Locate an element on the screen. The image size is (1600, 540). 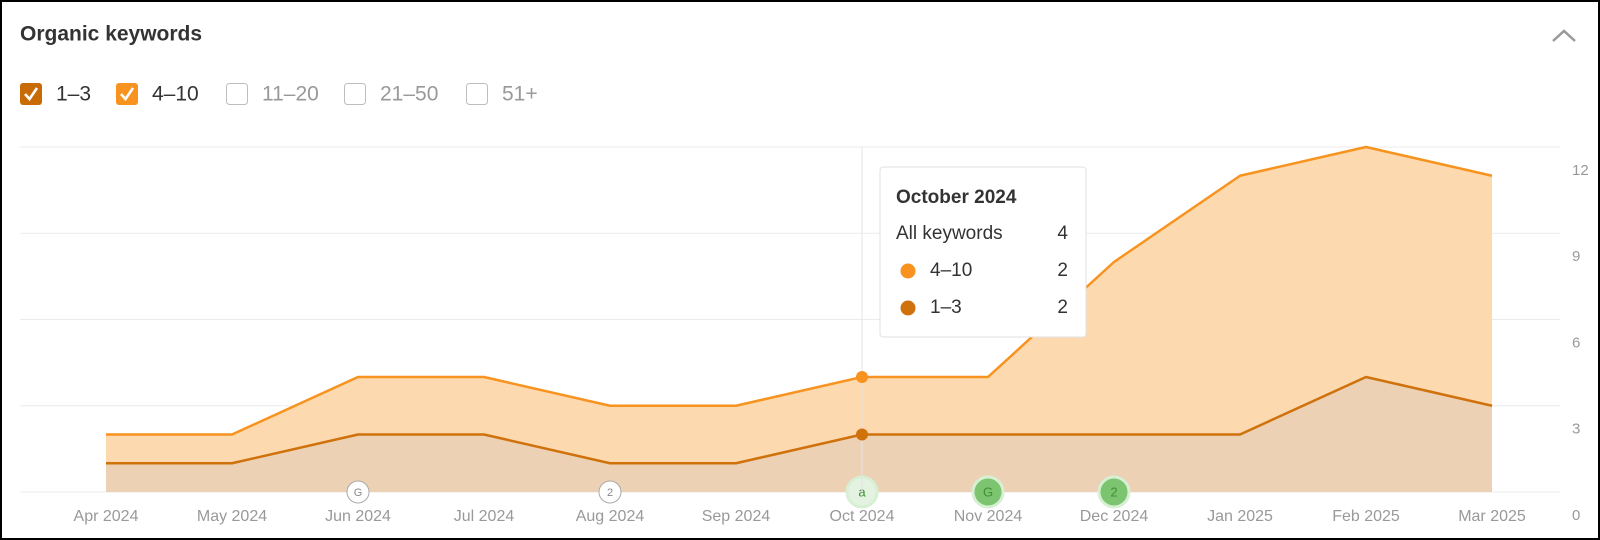
tooltip-title: October 2024 is located at coordinates (956, 197).